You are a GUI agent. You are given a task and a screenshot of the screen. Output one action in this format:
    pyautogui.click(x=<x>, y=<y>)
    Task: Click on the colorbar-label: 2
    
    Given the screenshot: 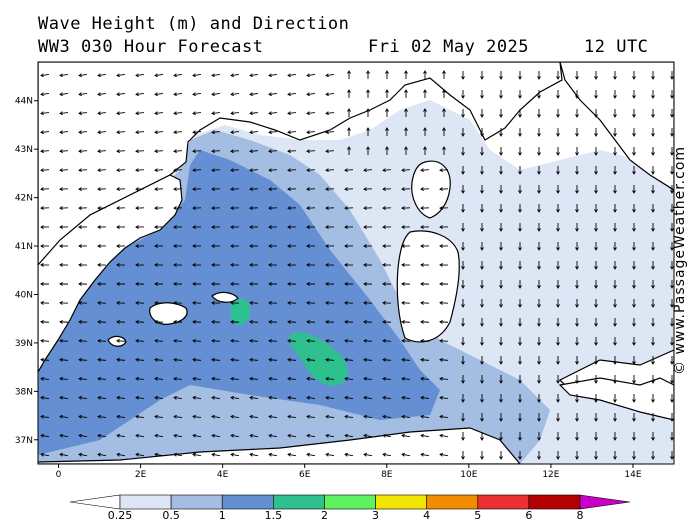 What is the action you would take?
    pyautogui.click(x=324, y=515)
    